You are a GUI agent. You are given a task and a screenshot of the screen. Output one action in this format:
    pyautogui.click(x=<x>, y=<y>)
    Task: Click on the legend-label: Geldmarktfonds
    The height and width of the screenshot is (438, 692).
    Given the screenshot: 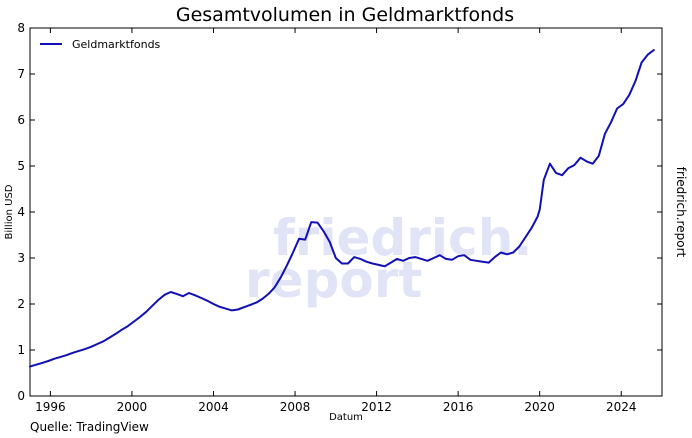 What is the action you would take?
    pyautogui.click(x=116, y=44)
    